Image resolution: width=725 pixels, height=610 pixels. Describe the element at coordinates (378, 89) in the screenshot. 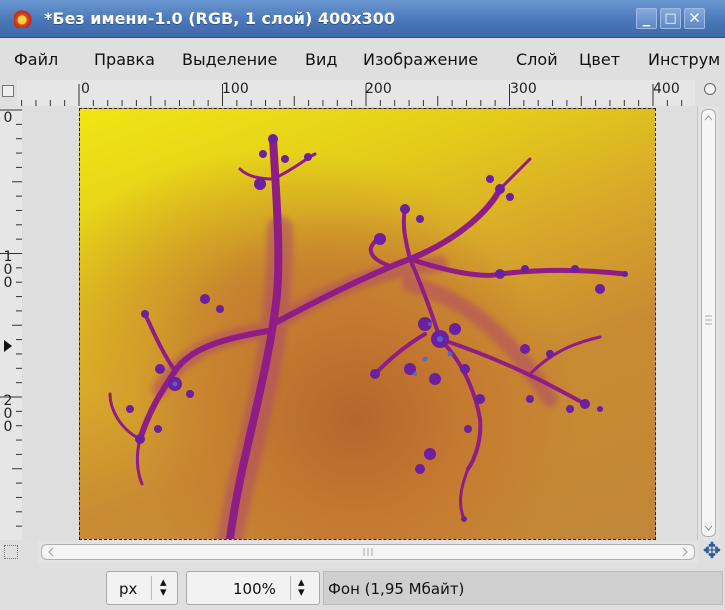

I see `ruler-label: 200` at that location.